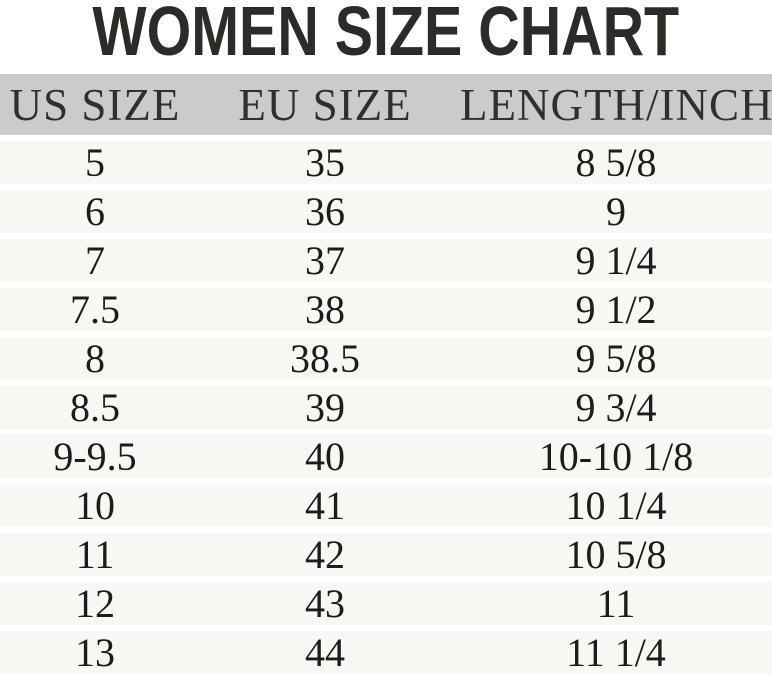  What do you see at coordinates (325, 309) in the screenshot?
I see `cell-eu-size: 38` at bounding box center [325, 309].